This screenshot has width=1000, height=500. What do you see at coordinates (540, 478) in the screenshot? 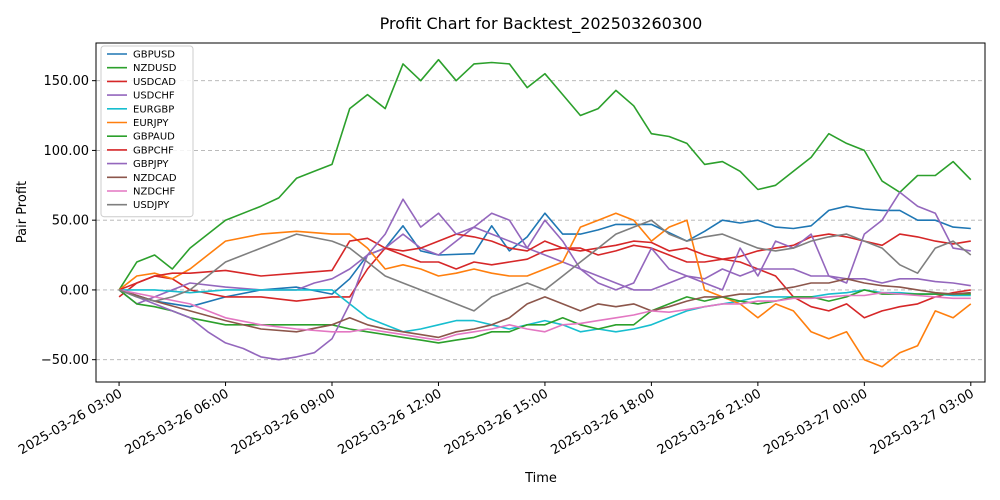
I see `x-axis-label: Time` at bounding box center [540, 478].